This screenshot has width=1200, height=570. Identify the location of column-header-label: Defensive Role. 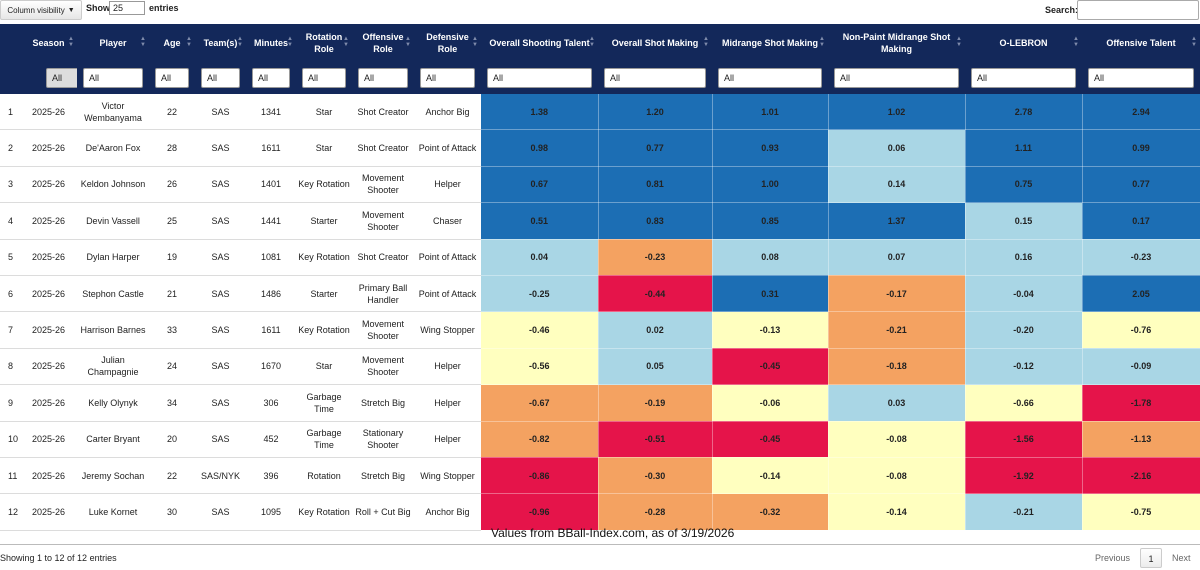
(447, 42).